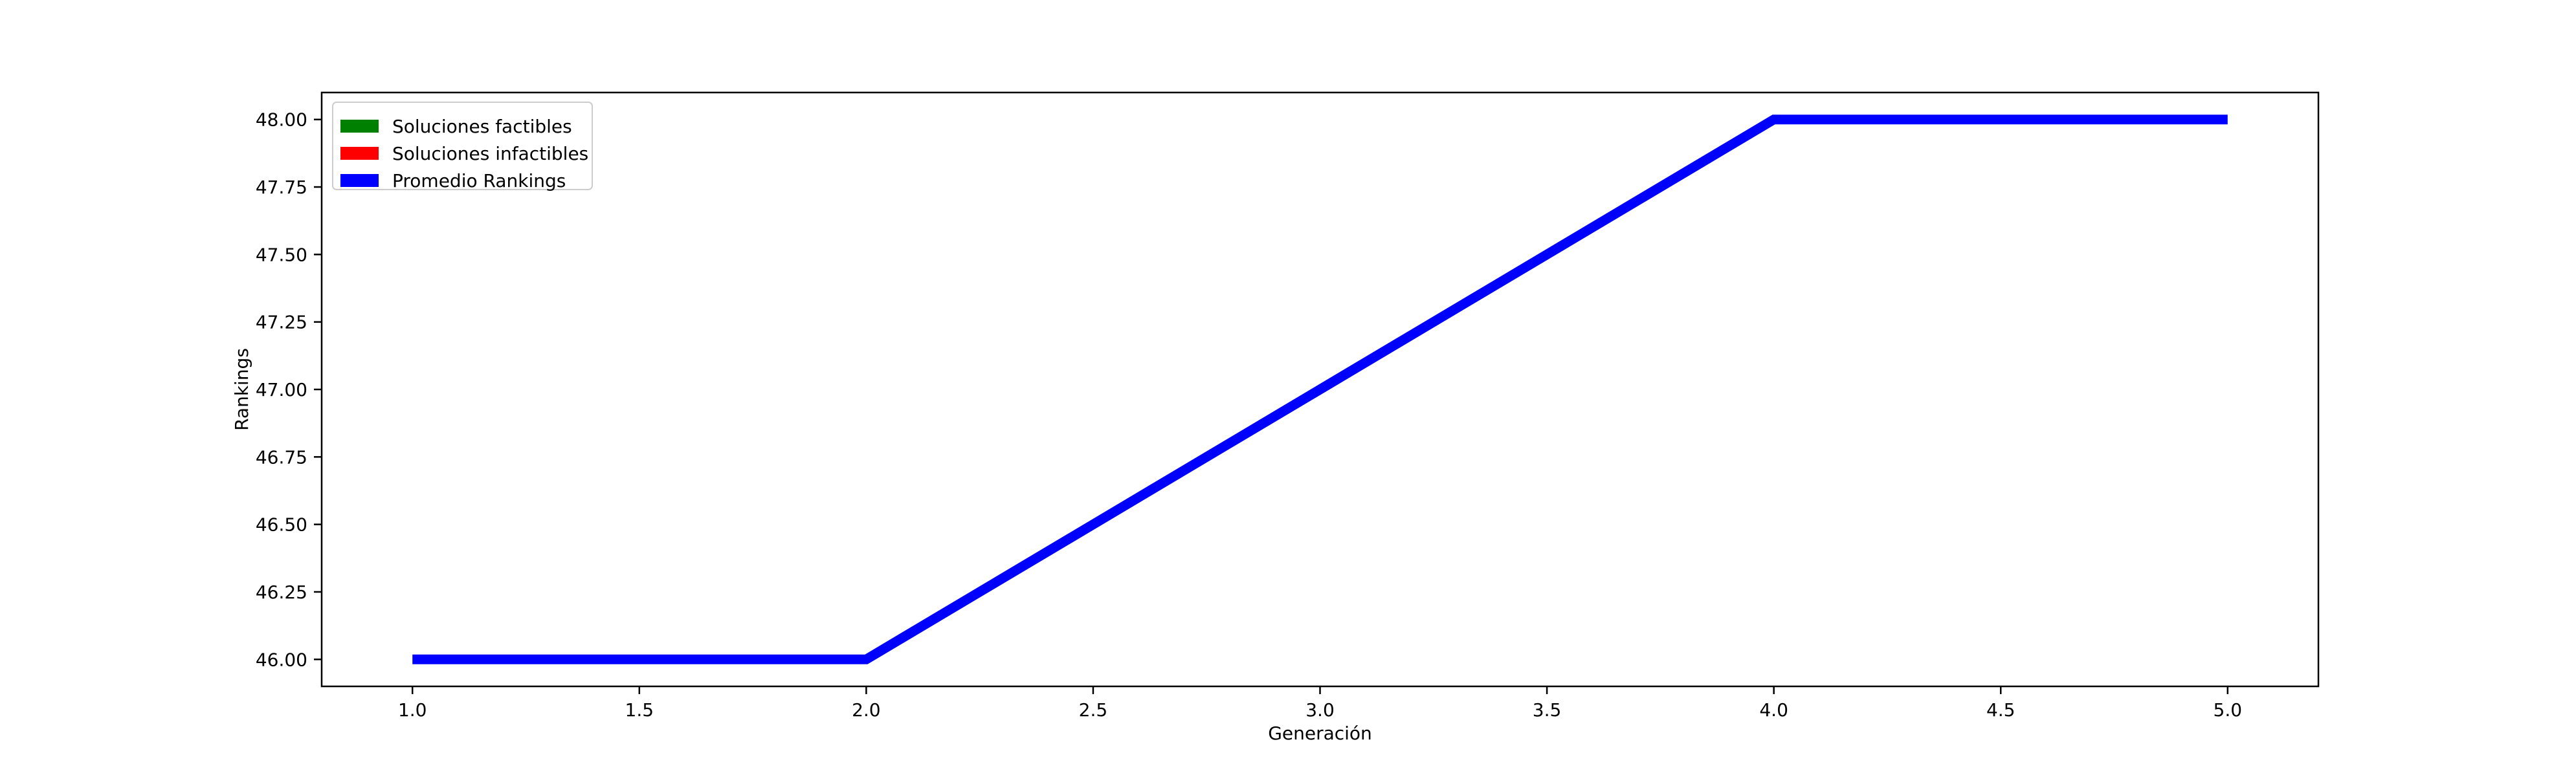 Image resolution: width=2576 pixels, height=775 pixels. I want to click on x-tick-label: 2.5, so click(1093, 710).